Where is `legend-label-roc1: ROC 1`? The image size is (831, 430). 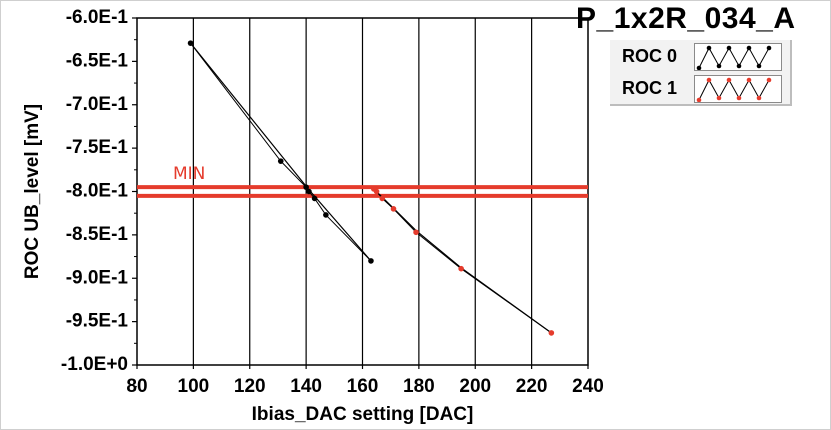
legend-label-roc1: ROC 1 is located at coordinates (650, 88).